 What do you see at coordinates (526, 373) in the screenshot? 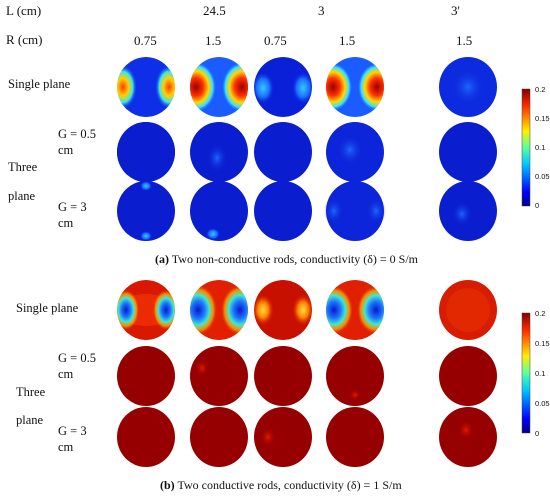
I see `colorbar-b` at bounding box center [526, 373].